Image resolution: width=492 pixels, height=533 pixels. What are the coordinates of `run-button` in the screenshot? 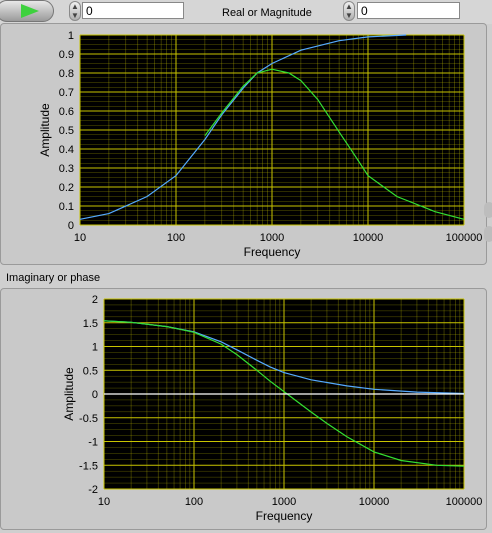 It's located at (27, 11).